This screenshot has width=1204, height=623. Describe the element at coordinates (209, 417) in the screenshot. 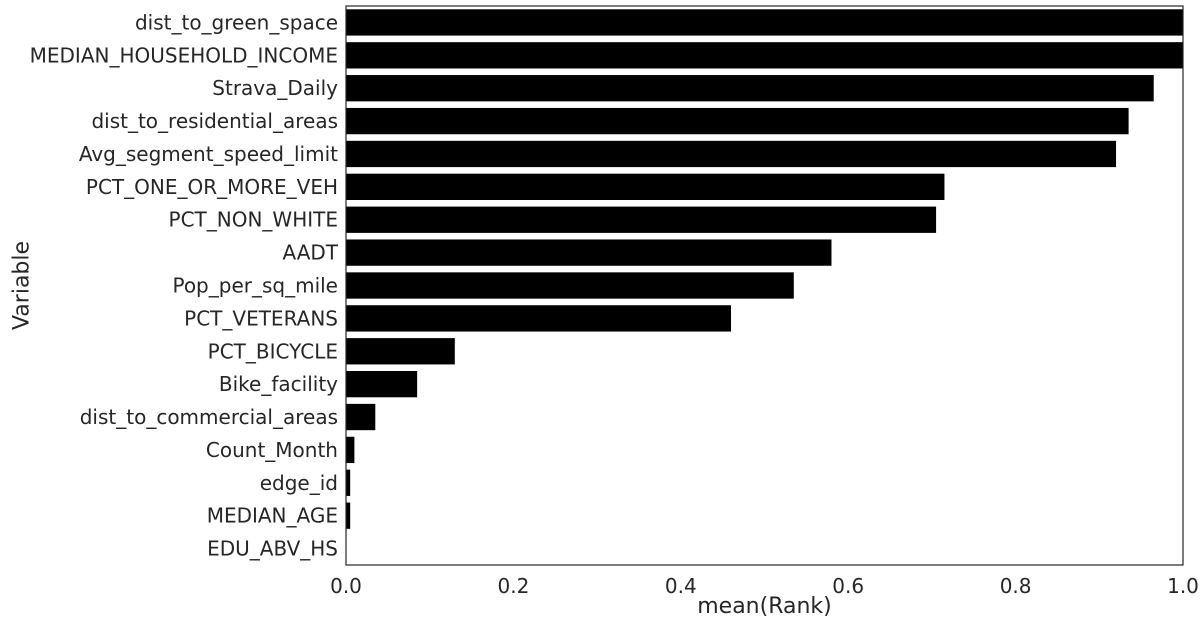

I see `category-label-dist_to_commercial_areas: dist_to_commercial_areas` at that location.